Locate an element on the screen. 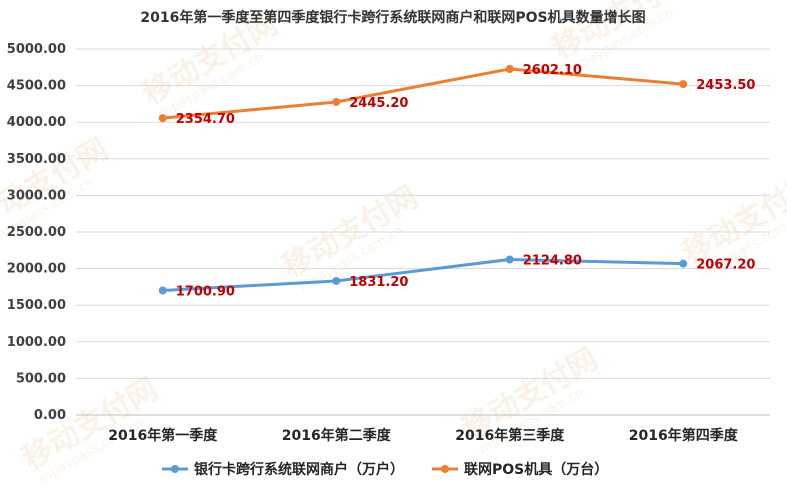 Image resolution: width=787 pixels, height=500 pixels. y-tick-label: 5000.00 is located at coordinates (36, 49).